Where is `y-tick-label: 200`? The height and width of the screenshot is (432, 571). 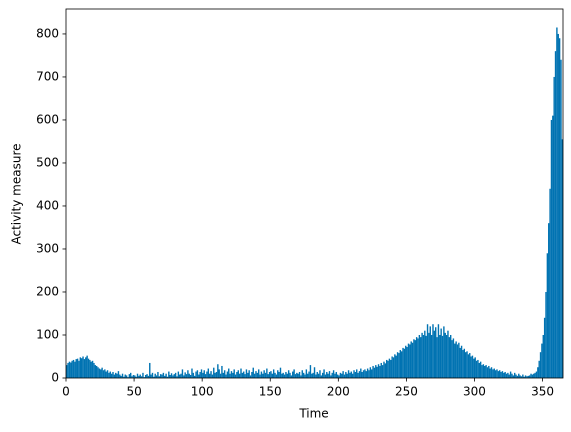 y-tick-label: 200 is located at coordinates (47, 291).